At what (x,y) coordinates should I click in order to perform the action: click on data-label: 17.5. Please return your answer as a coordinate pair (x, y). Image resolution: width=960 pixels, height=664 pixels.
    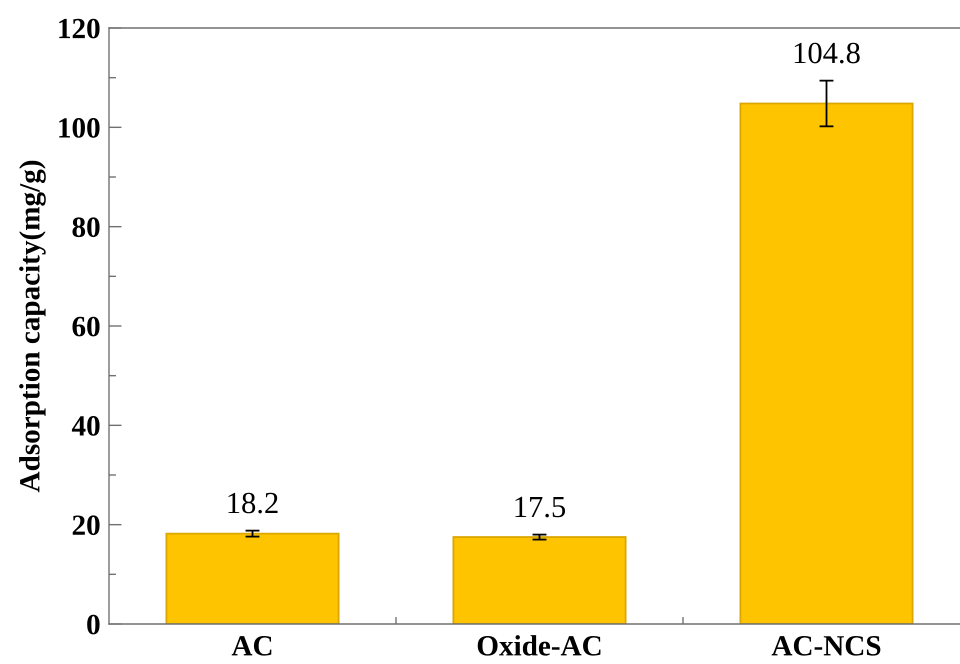
    Looking at the image, I should click on (540, 507).